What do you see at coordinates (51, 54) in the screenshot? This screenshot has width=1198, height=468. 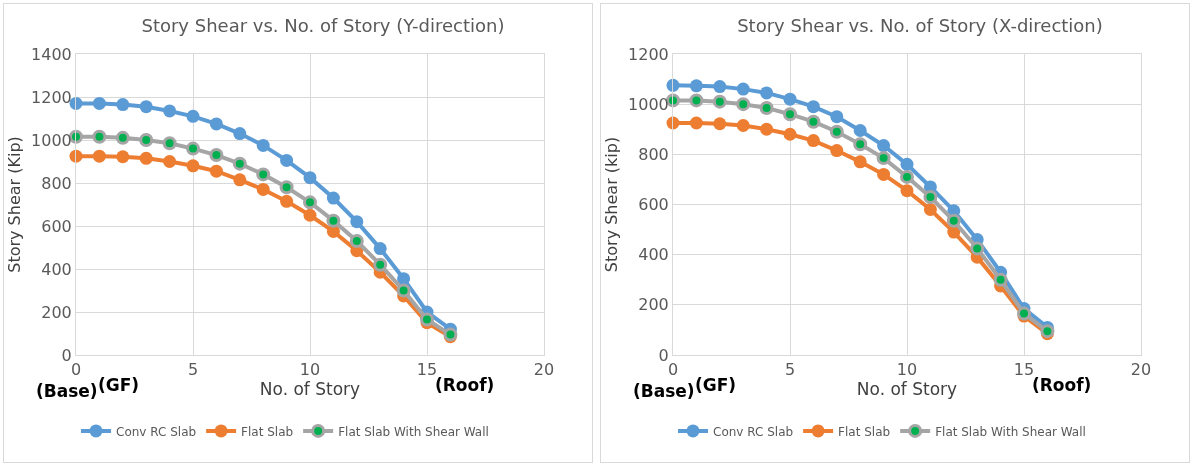 I see `y-tick-label: 1400` at bounding box center [51, 54].